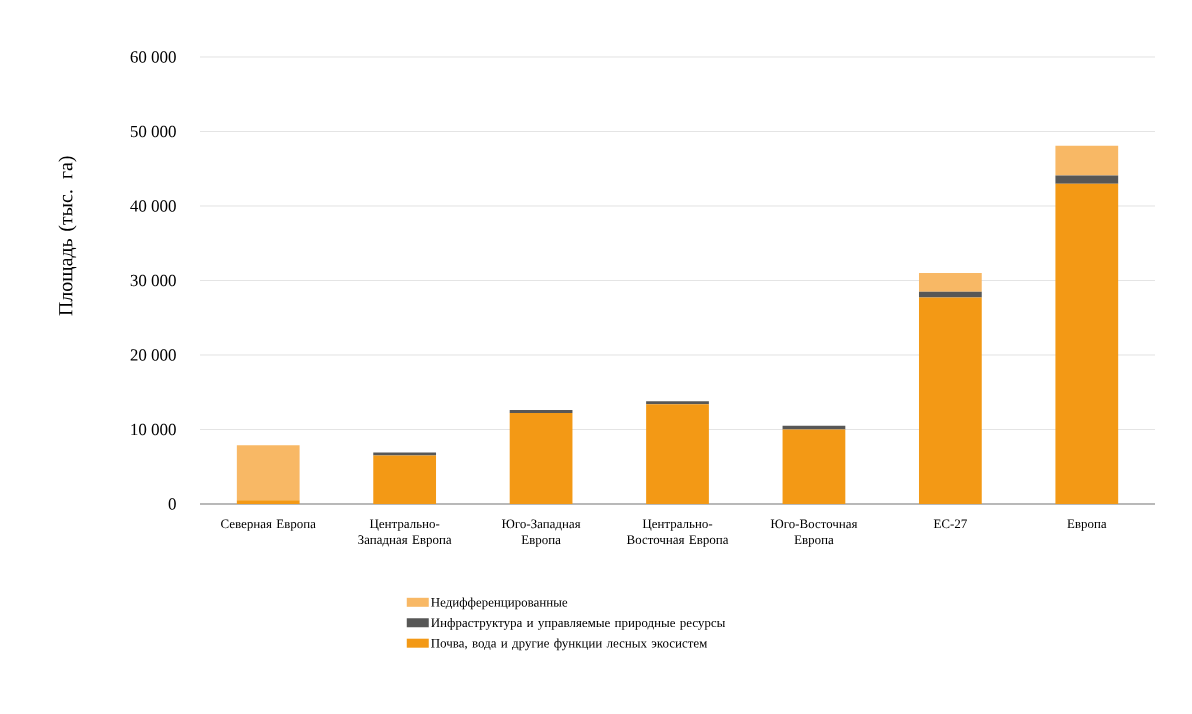  What do you see at coordinates (67, 236) in the screenshot?
I see `y-axis-title: Площадь (тыс. га)` at bounding box center [67, 236].